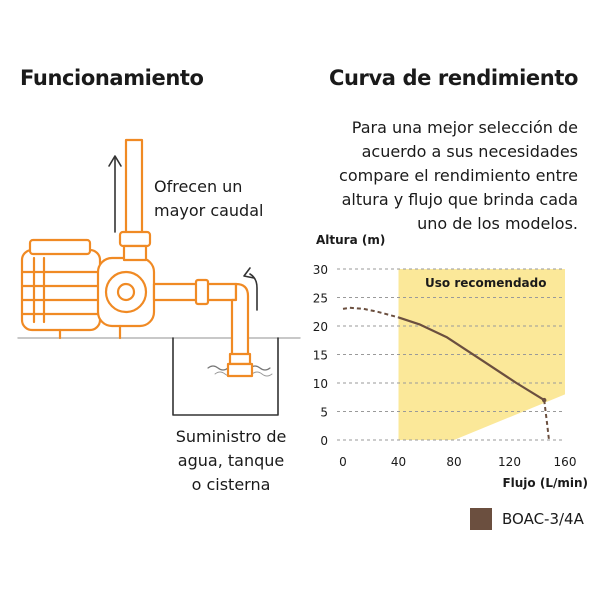 This screenshot has width=600, height=600. I want to click on section-title-funcionamiento: Funcionamiento, so click(112, 78).